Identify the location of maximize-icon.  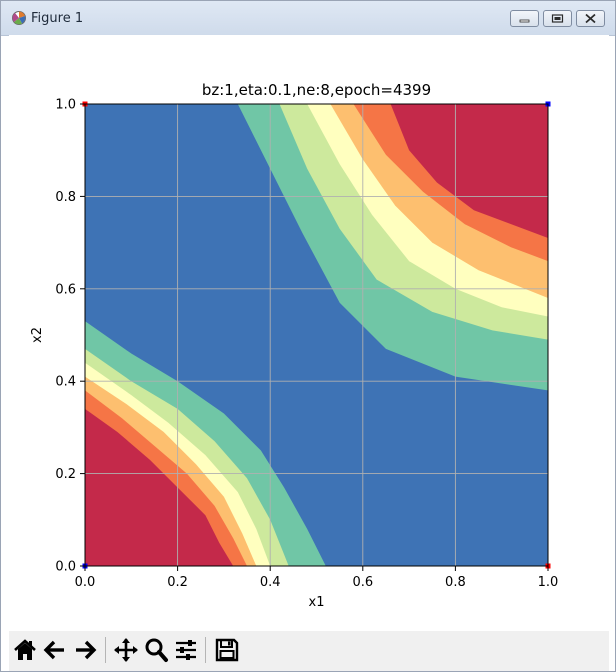
(557, 18).